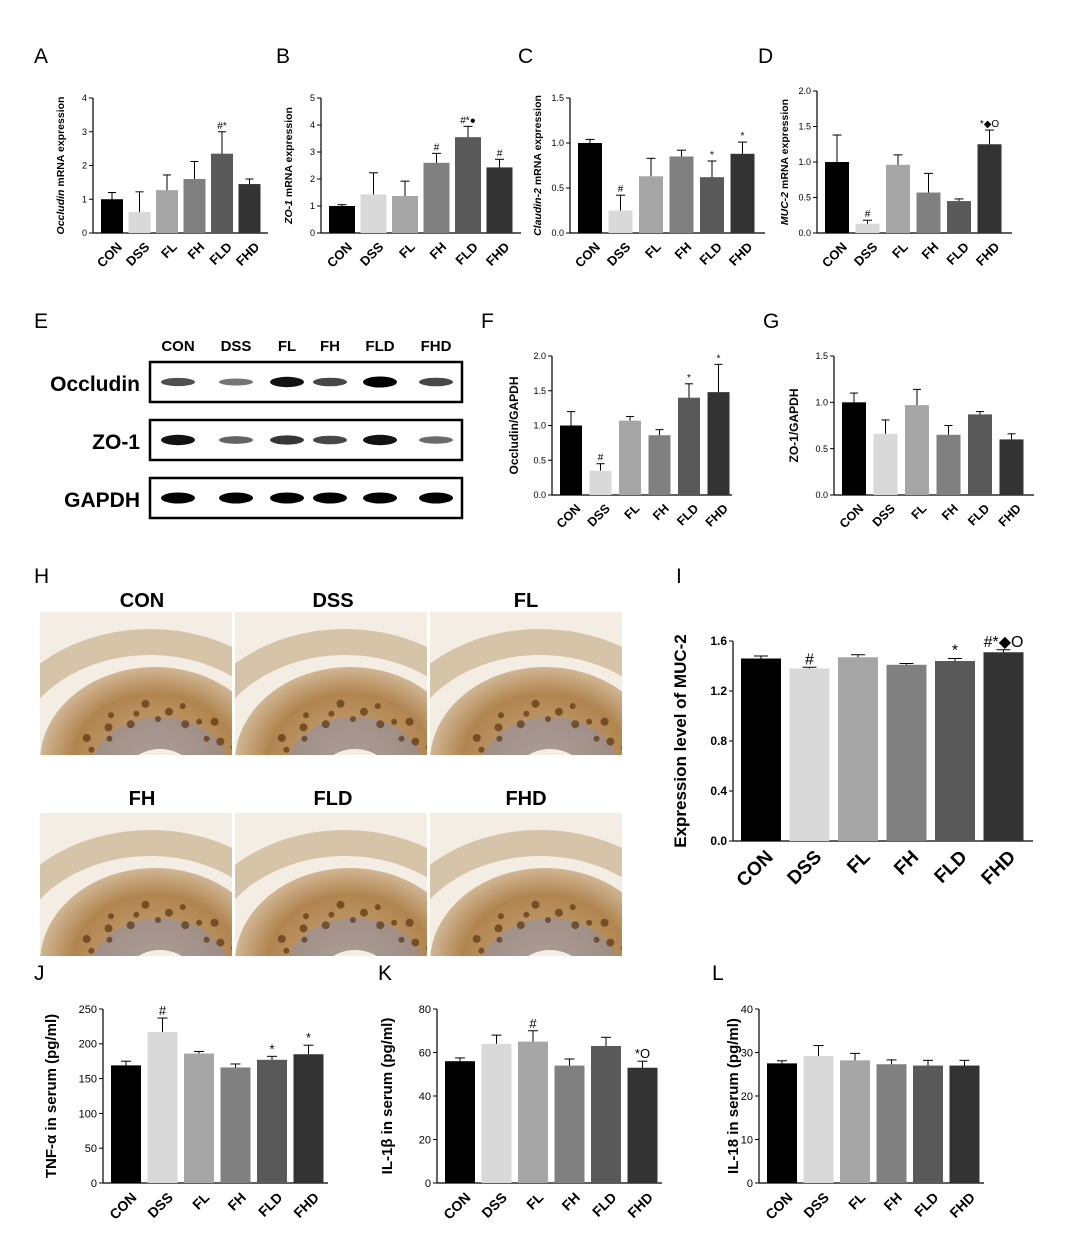 This screenshot has width=1092, height=1246. What do you see at coordinates (249, 415) in the screenshot?
I see `western-blot-panel: E CON DSS FL FH FLD FHD Occludin ZO-1 GAPDH` at bounding box center [249, 415].